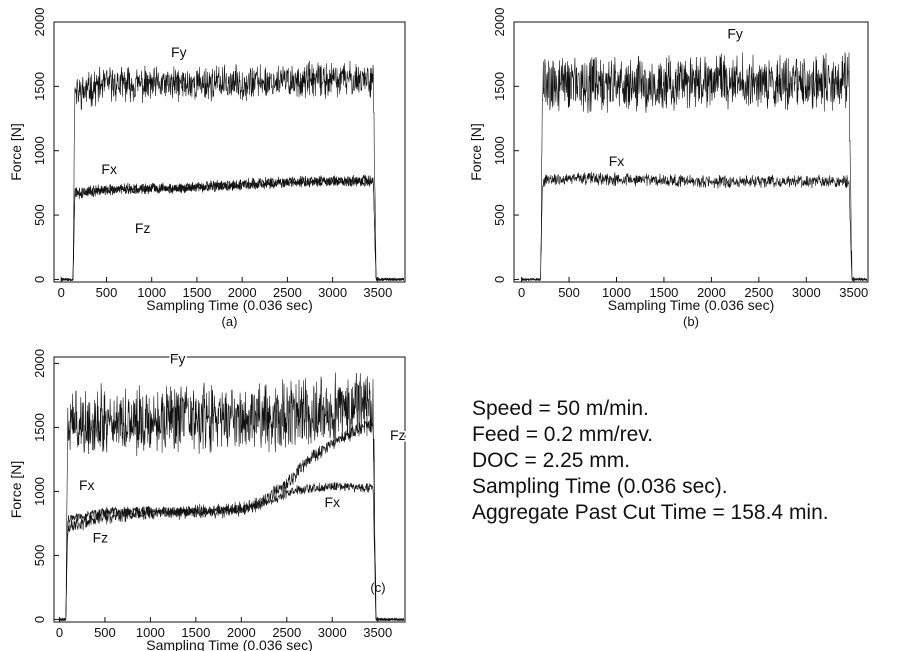  What do you see at coordinates (563, 434) in the screenshot?
I see `feed-text: Feed = 0.2 mm/rev.` at bounding box center [563, 434].